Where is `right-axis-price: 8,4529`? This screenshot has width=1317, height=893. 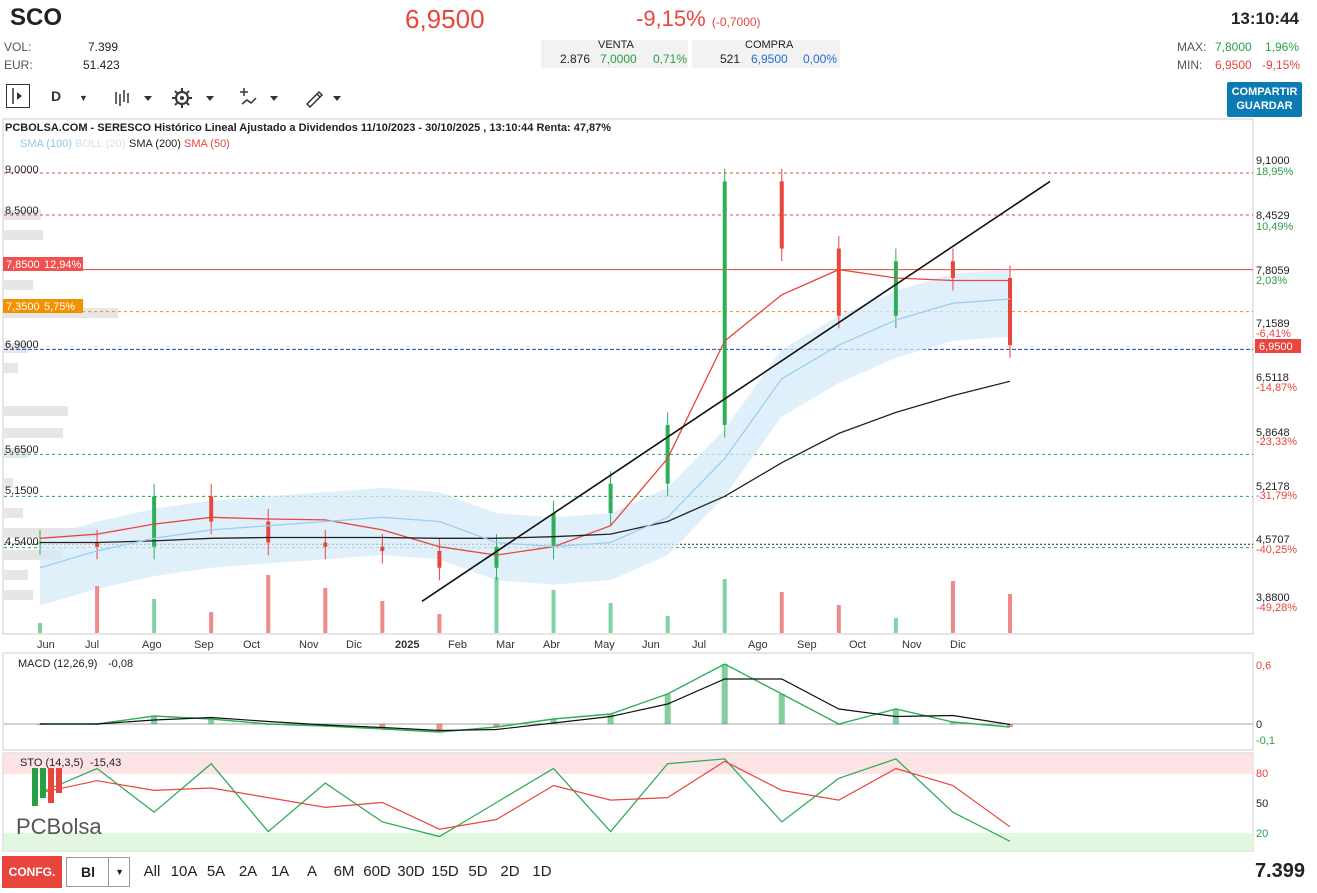 right-axis-price: 8,4529 is located at coordinates (1273, 216).